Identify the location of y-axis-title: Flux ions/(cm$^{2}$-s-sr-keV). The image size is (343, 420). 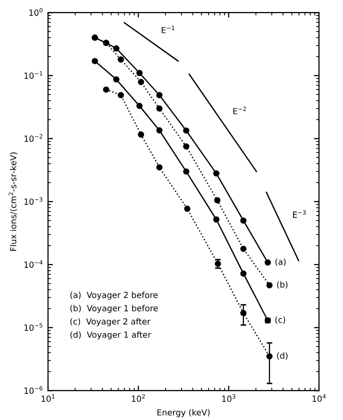
(13, 201).